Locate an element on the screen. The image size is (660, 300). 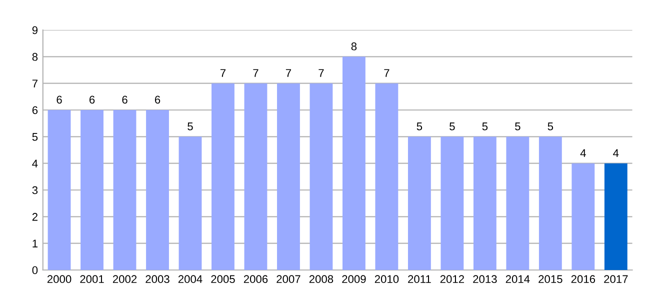
x-tick-label: 2006 is located at coordinates (256, 279).